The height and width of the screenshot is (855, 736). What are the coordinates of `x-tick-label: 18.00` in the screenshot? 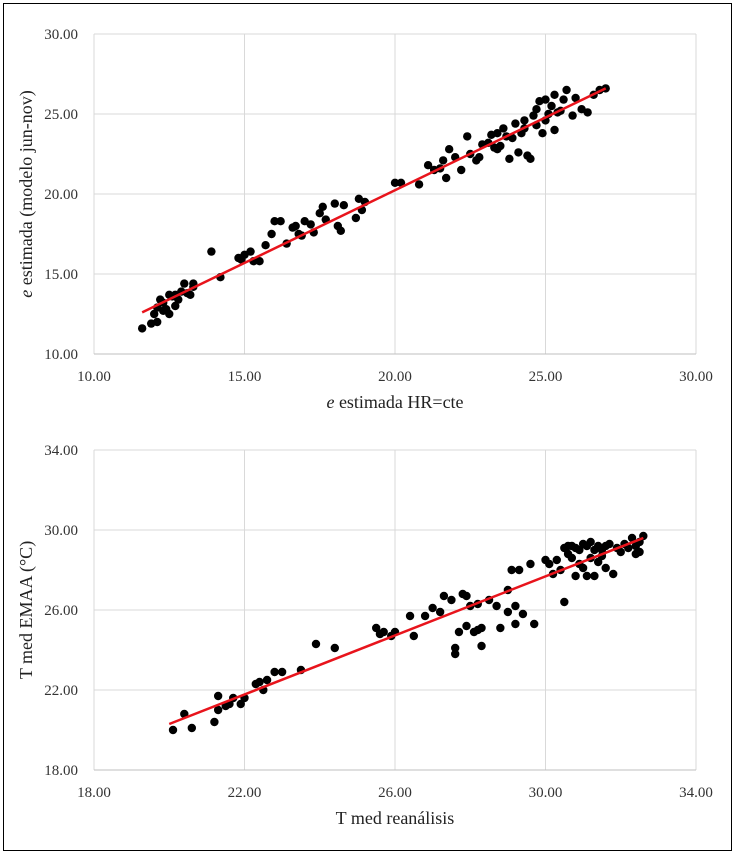 It's located at (94, 793).